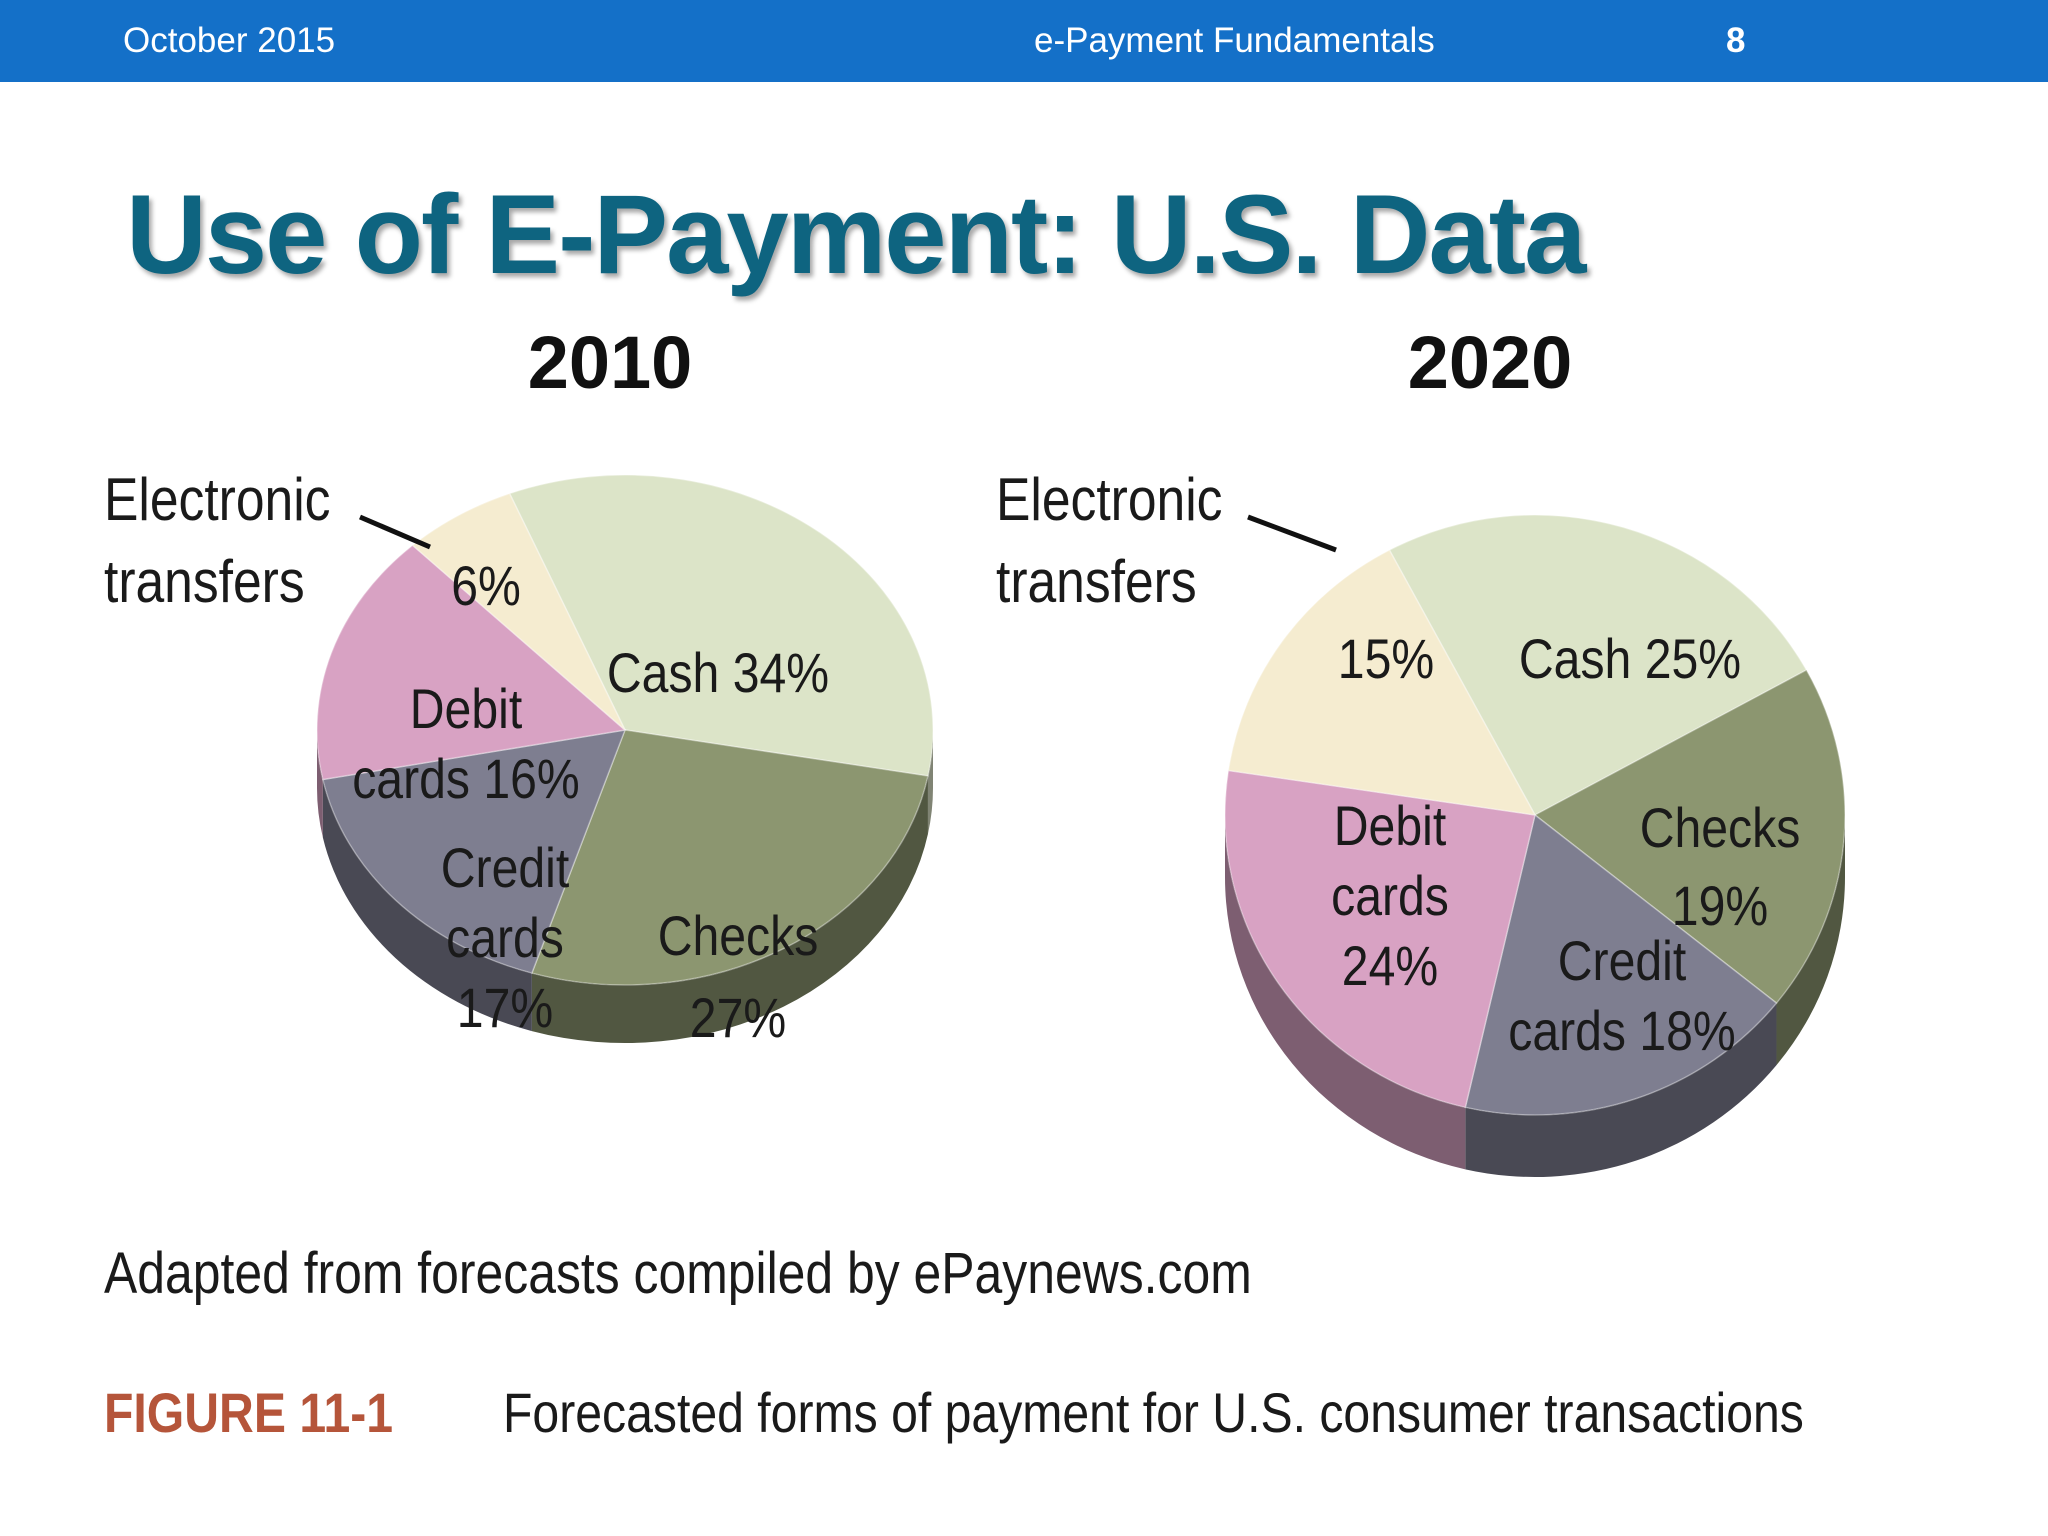 Image resolution: width=2048 pixels, height=1536 pixels. I want to click on page-number: 8, so click(1736, 40).